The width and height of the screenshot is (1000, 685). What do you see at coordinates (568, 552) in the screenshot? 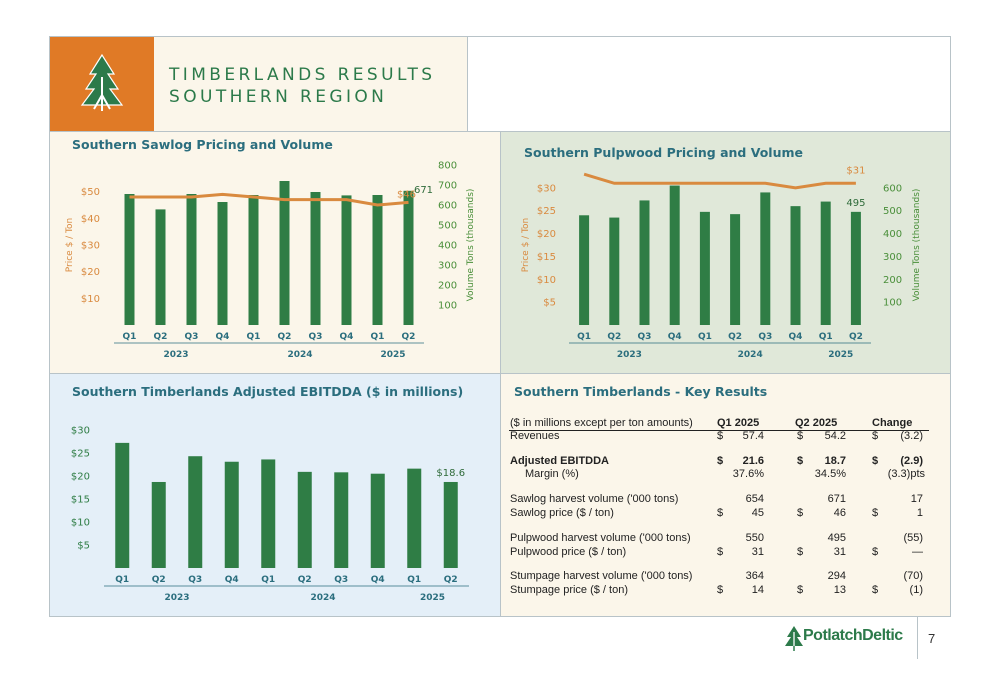
I see `kr-row-label: Pulpwood price ($ / ton)` at bounding box center [568, 552].